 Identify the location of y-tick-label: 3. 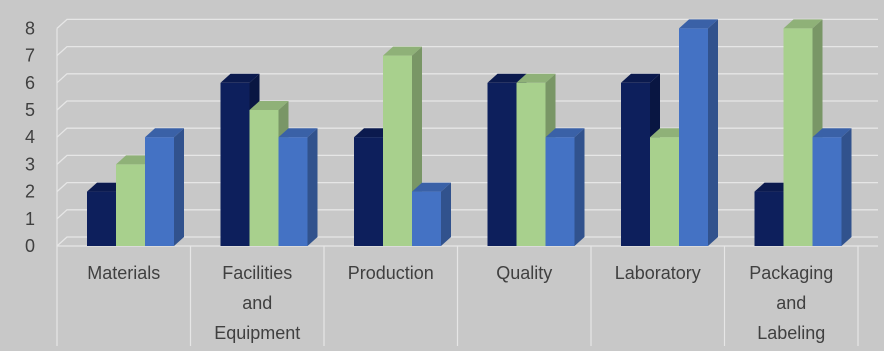
(30, 164).